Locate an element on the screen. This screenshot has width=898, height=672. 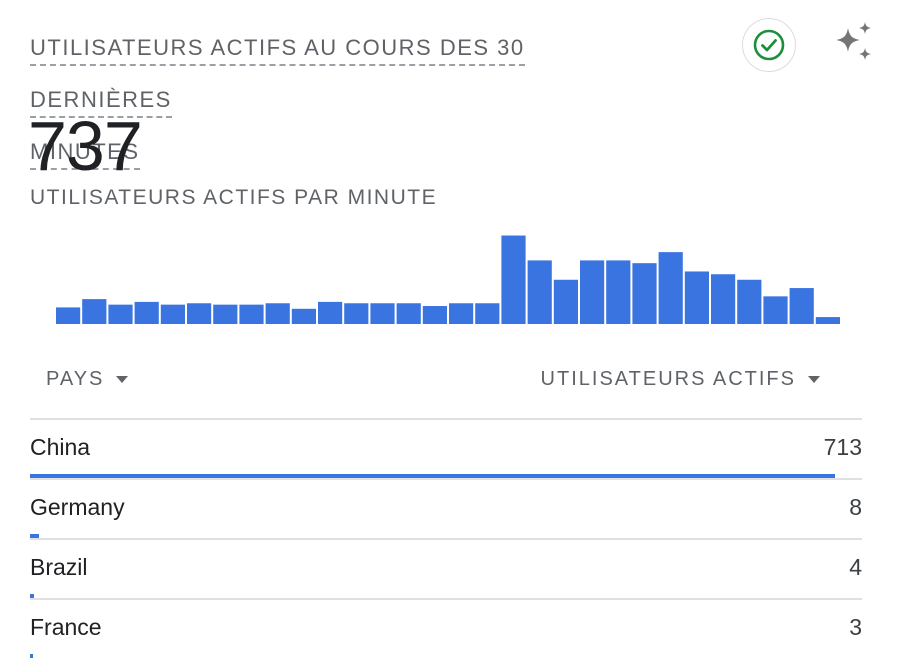
sparkle-icon is located at coordinates (853, 41).